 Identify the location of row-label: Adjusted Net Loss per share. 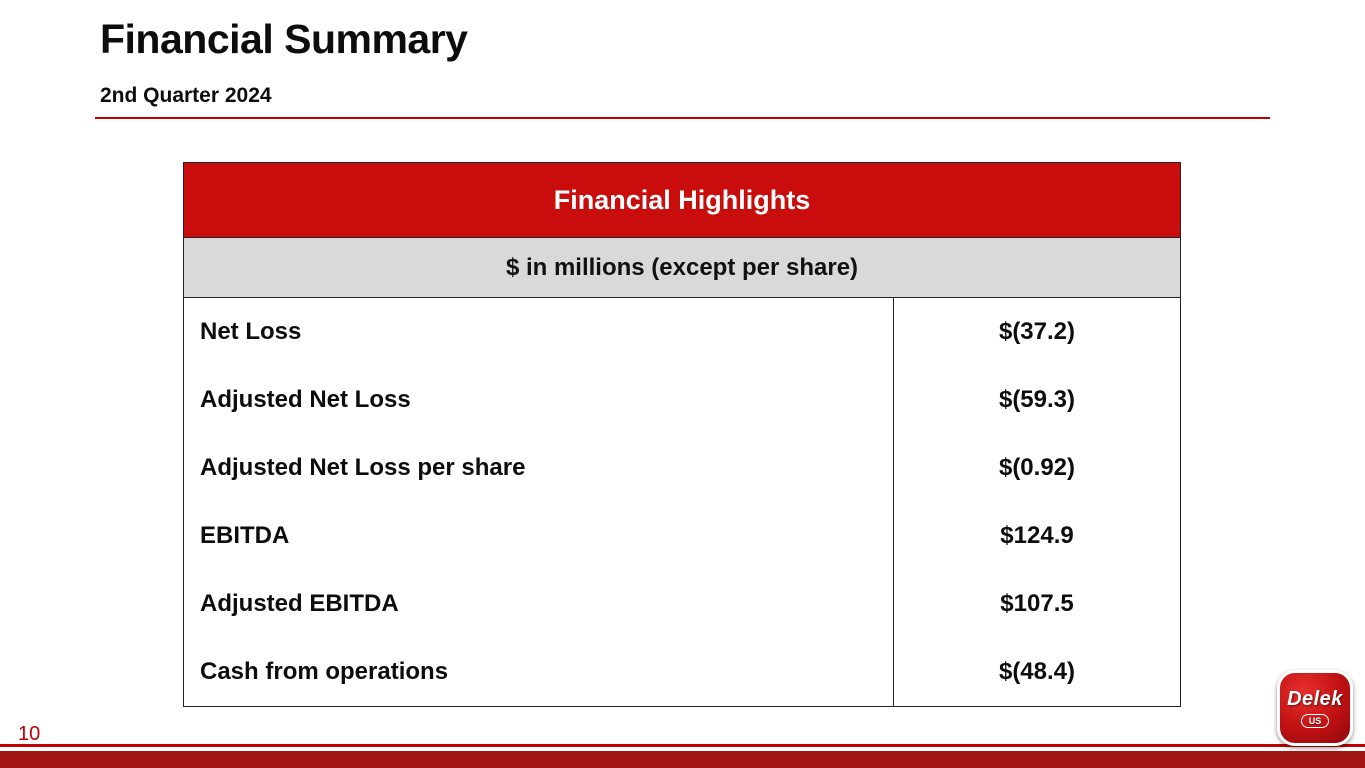
(363, 467).